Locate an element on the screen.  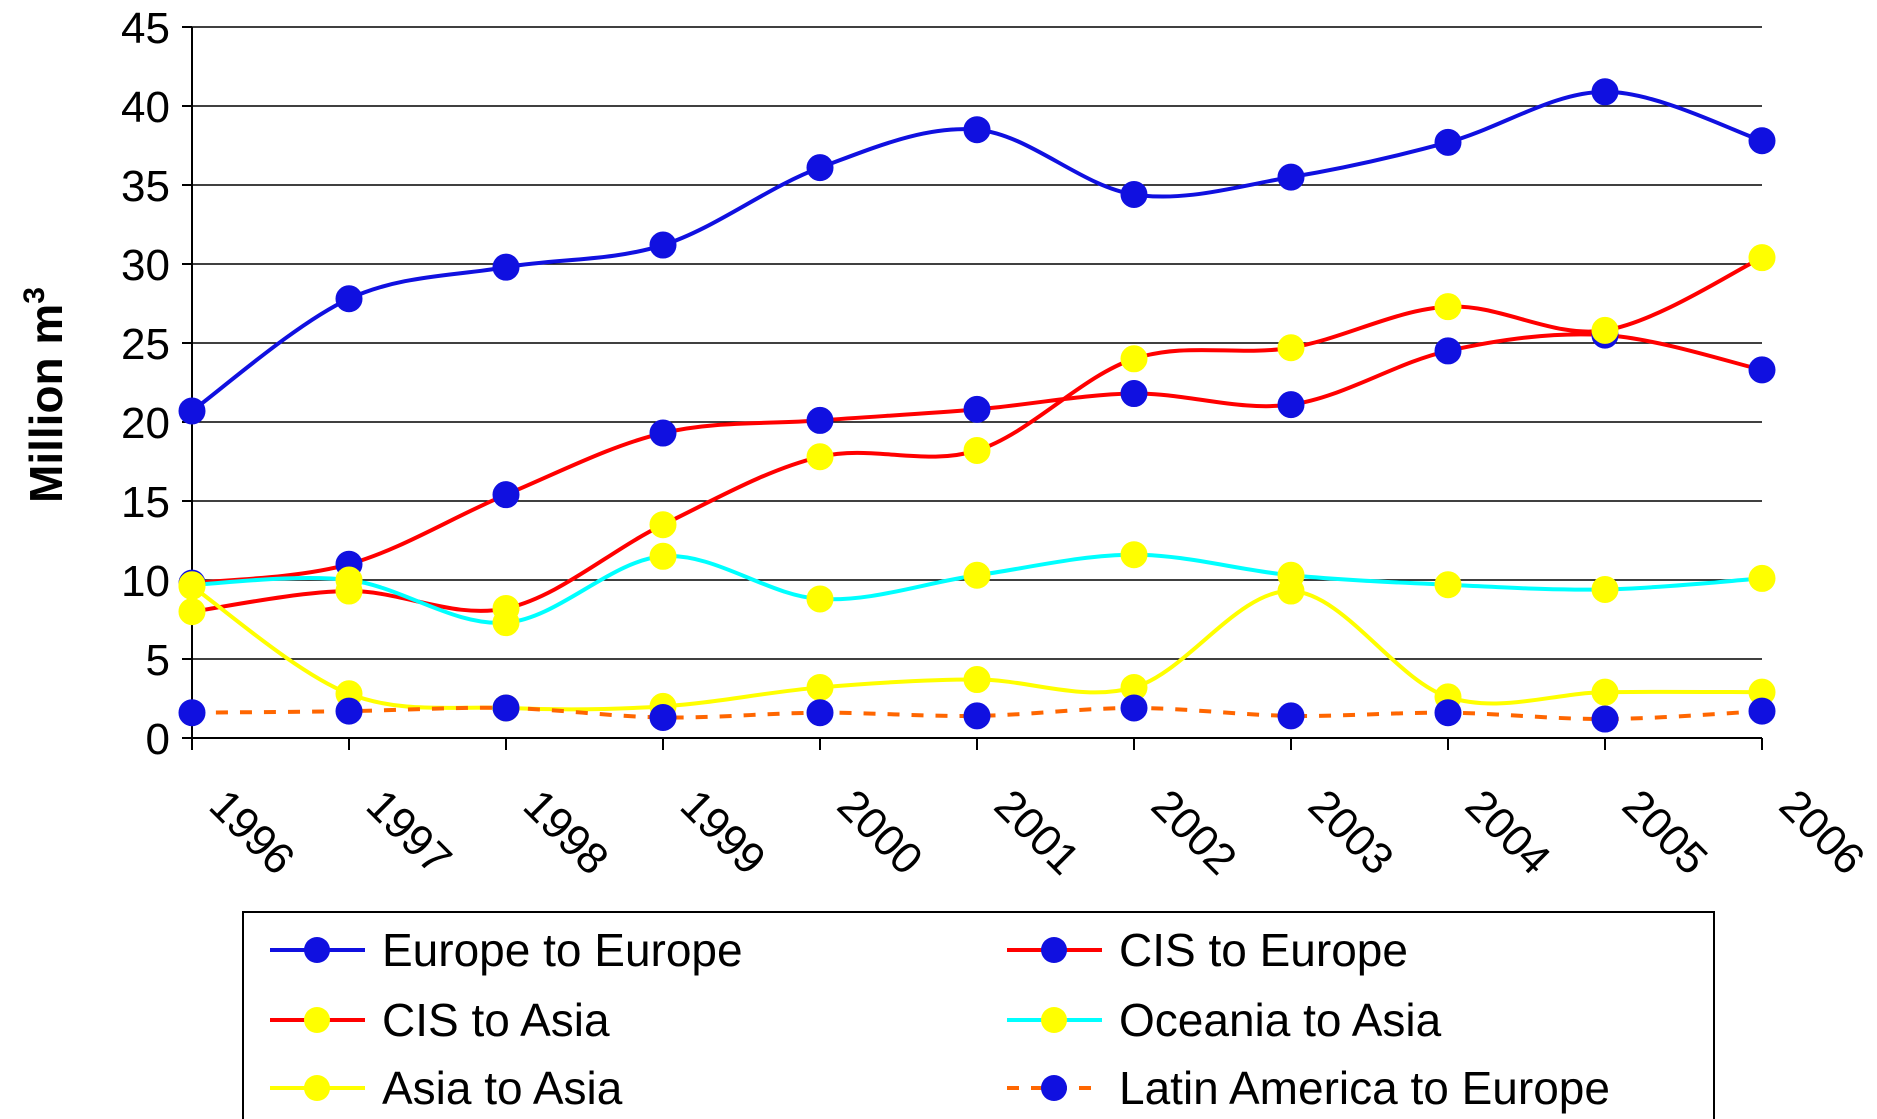
x-tick-label: 2004 is located at coordinates (1508, 832).